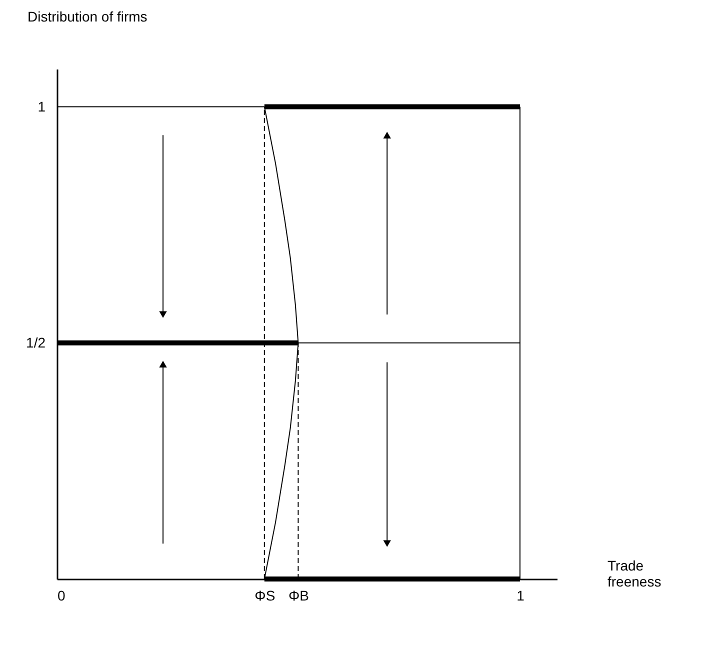 The width and height of the screenshot is (722, 647). I want to click on x-tick-label: 0, so click(62, 596).